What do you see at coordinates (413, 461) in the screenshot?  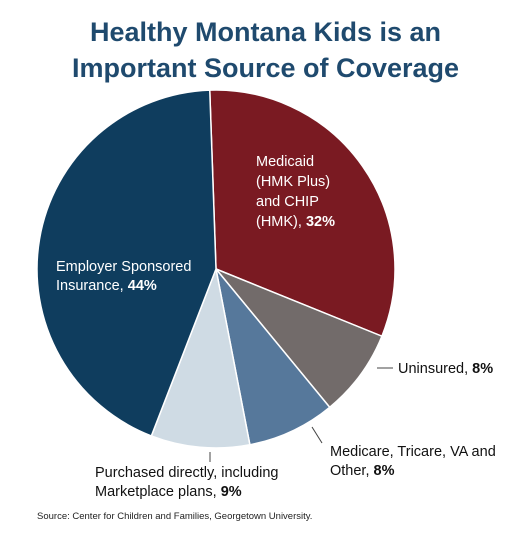 I see `slice-label-medicare: Medicare, Tricare, VA and Other, 8%` at bounding box center [413, 461].